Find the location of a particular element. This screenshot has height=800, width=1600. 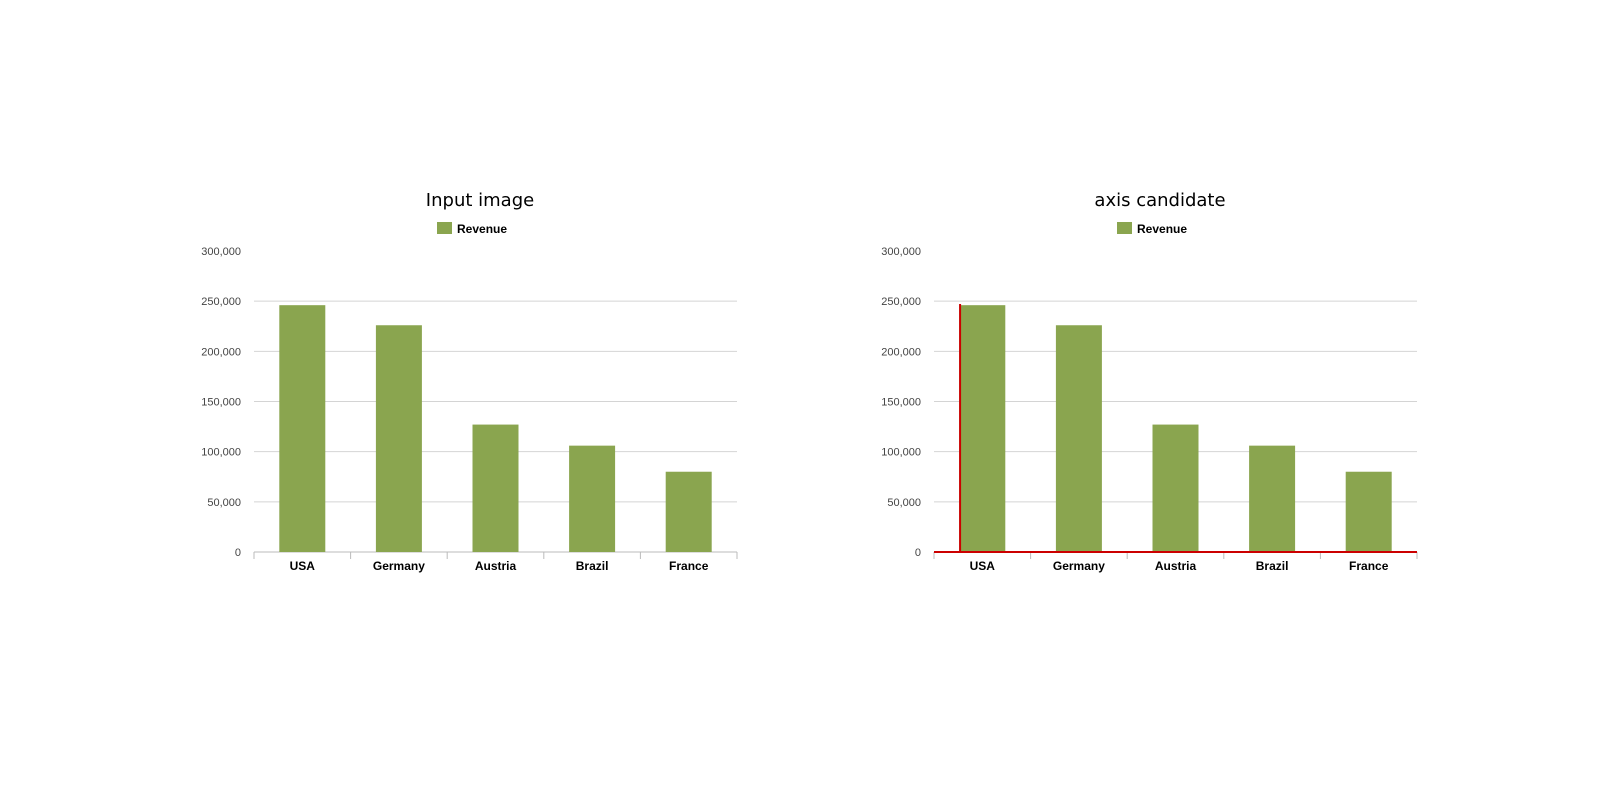

panel-title: Input image is located at coordinates (480, 200).